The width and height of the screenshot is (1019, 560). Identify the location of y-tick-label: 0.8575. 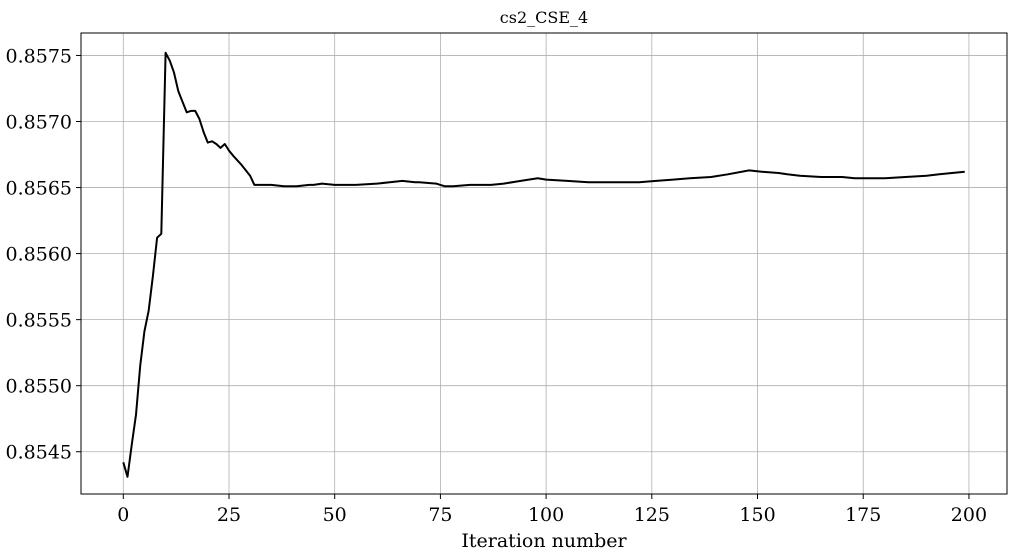
(39, 56).